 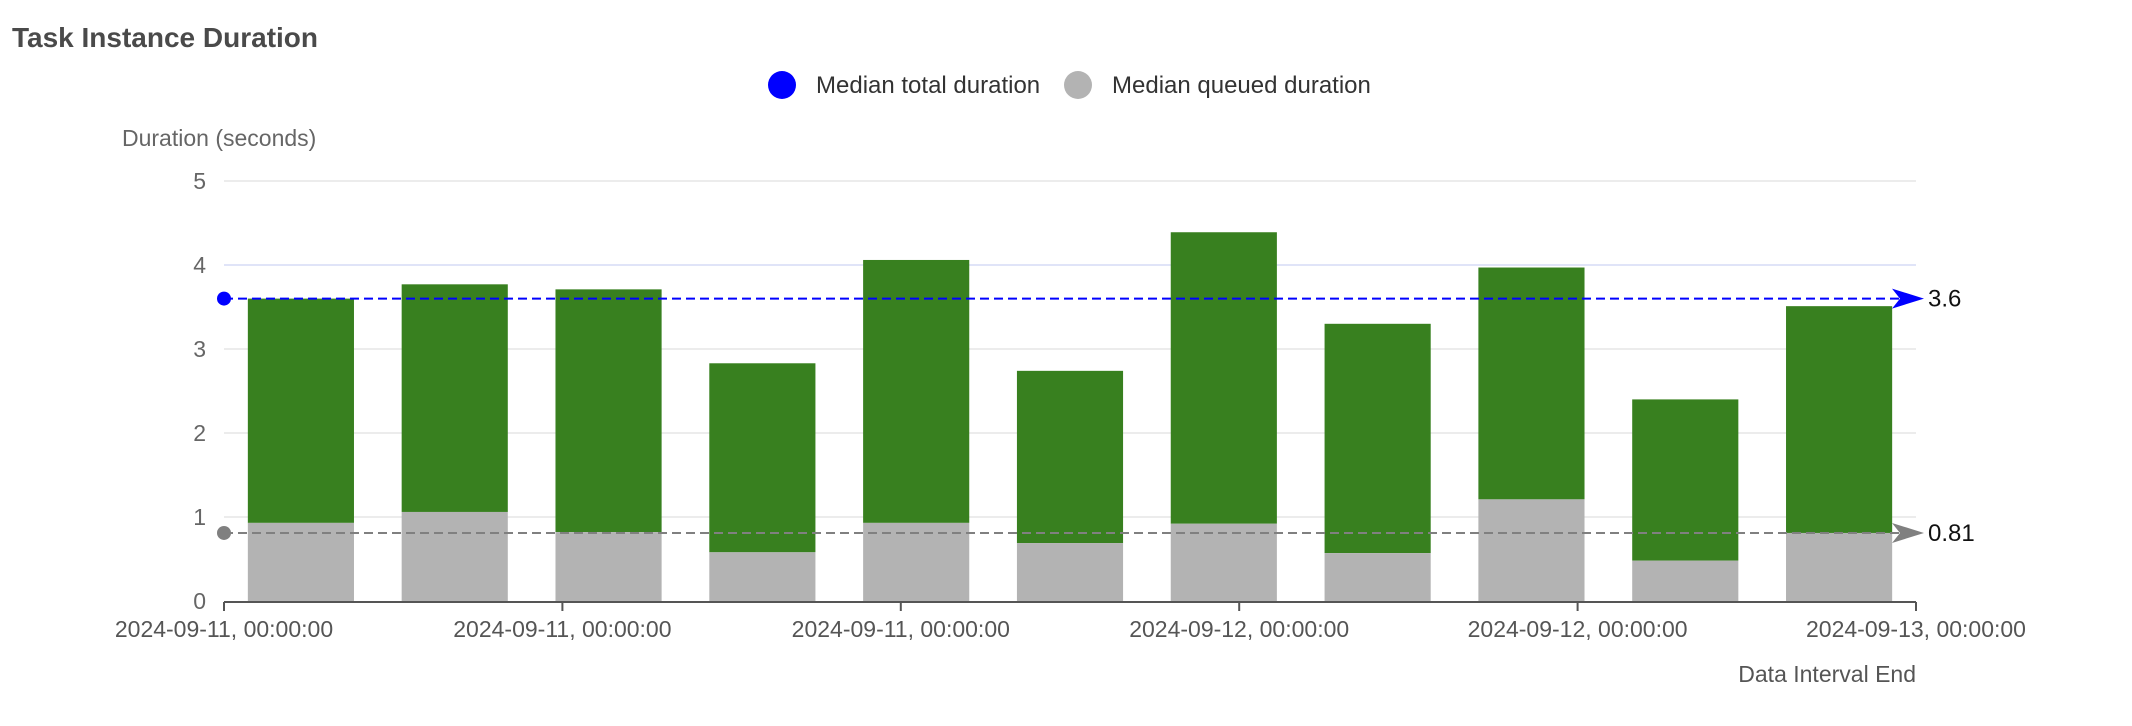 What do you see at coordinates (219, 138) in the screenshot?
I see `y-axis-label: Duration (seconds)` at bounding box center [219, 138].